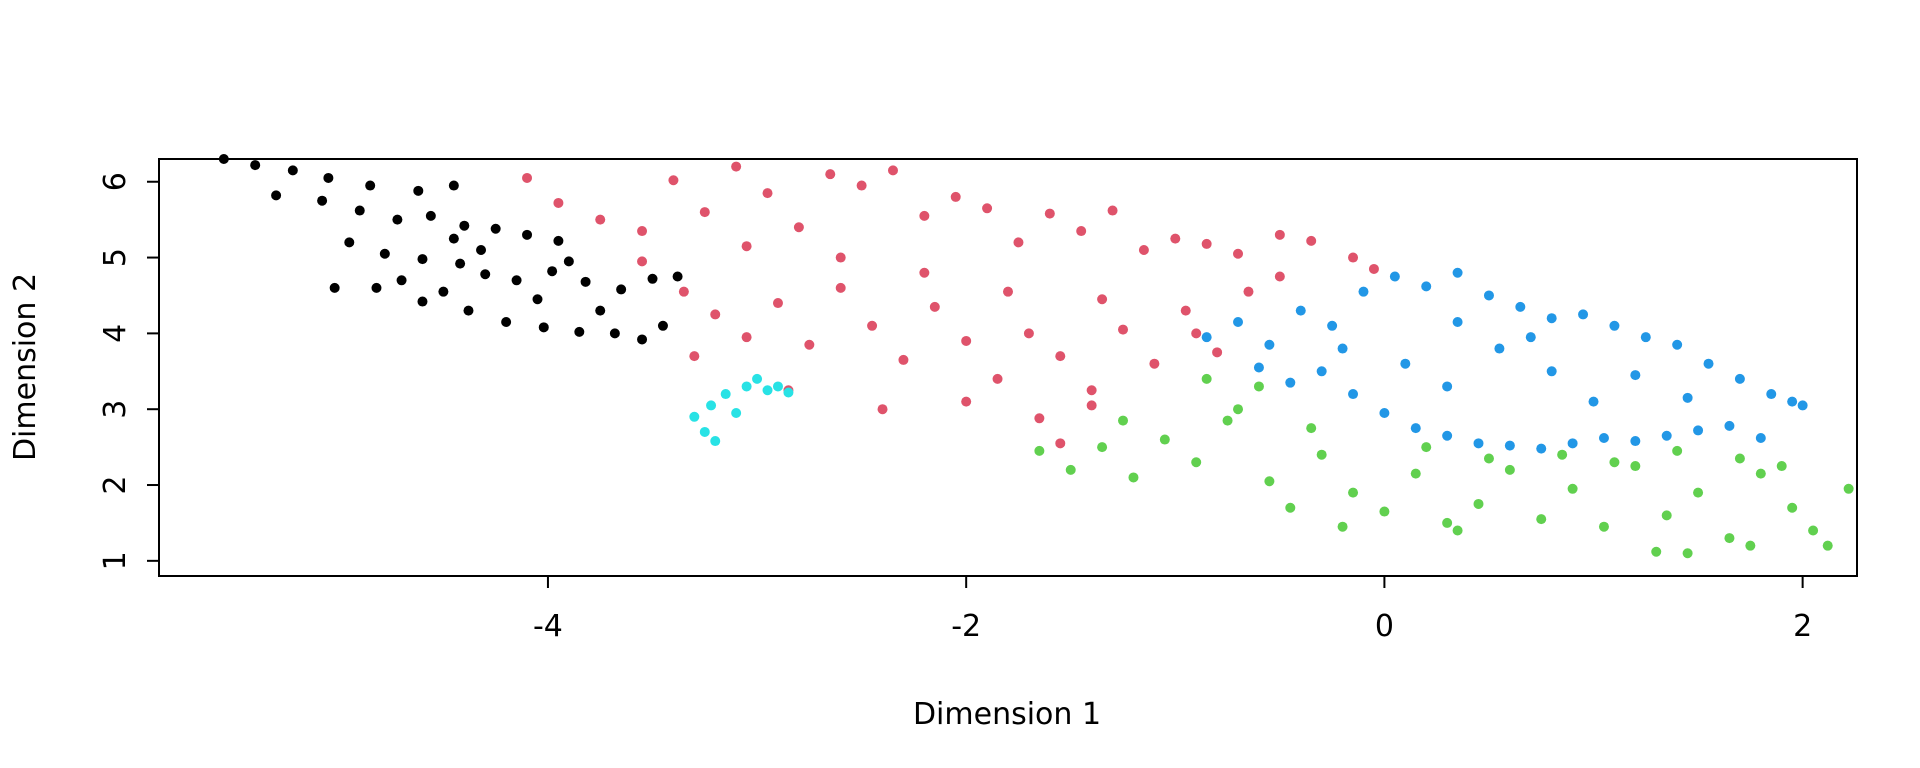  What do you see at coordinates (1802, 626) in the screenshot?
I see `x-tick-label: 2` at bounding box center [1802, 626].